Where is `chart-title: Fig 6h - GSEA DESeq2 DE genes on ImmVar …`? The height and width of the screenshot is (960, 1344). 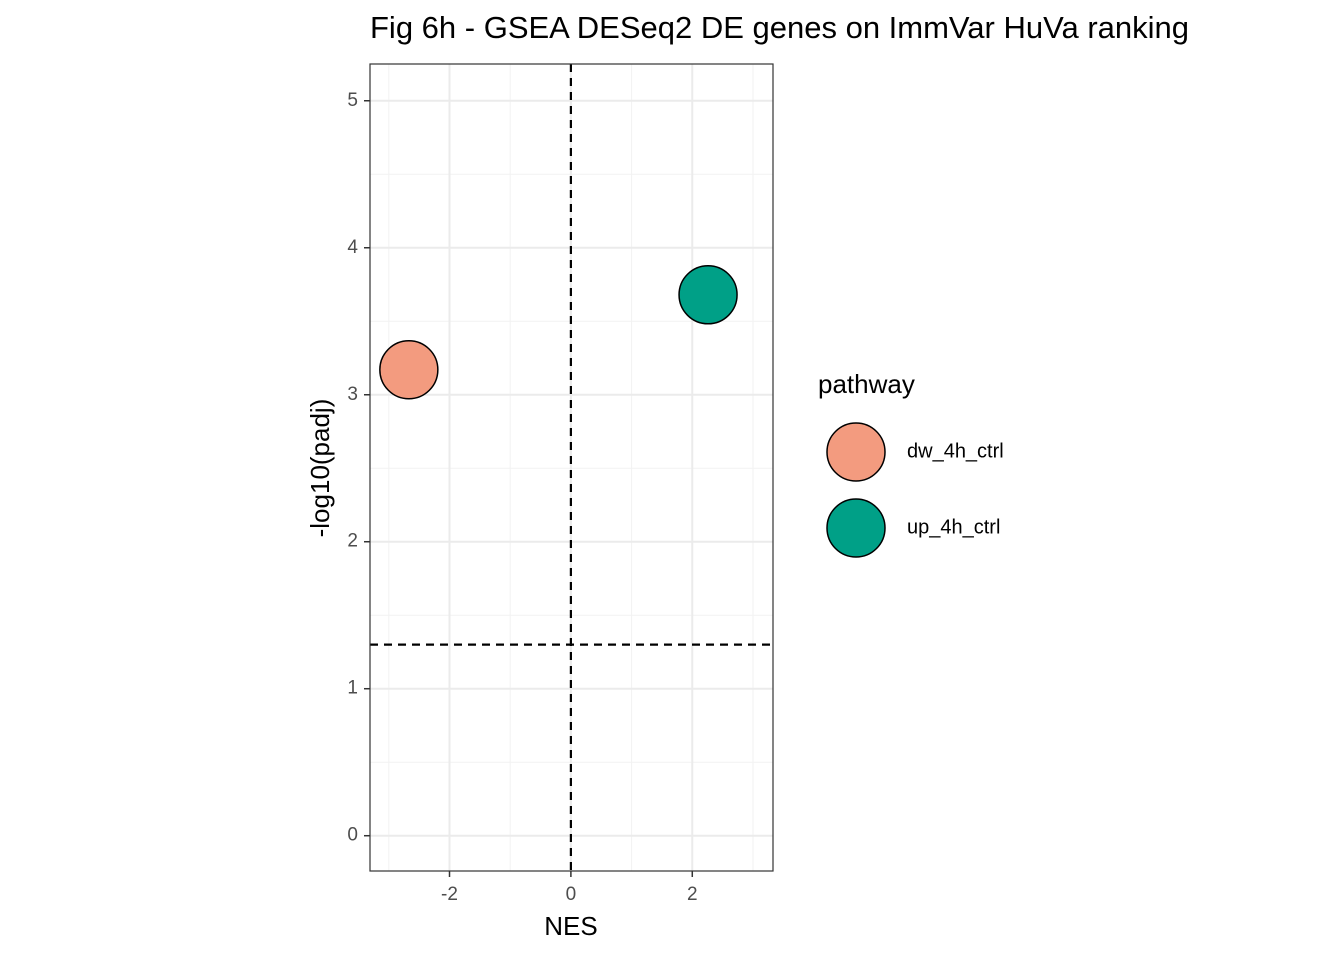 chart-title: Fig 6h - GSEA DESeq2 DE genes on ImmVar … is located at coordinates (779, 27).